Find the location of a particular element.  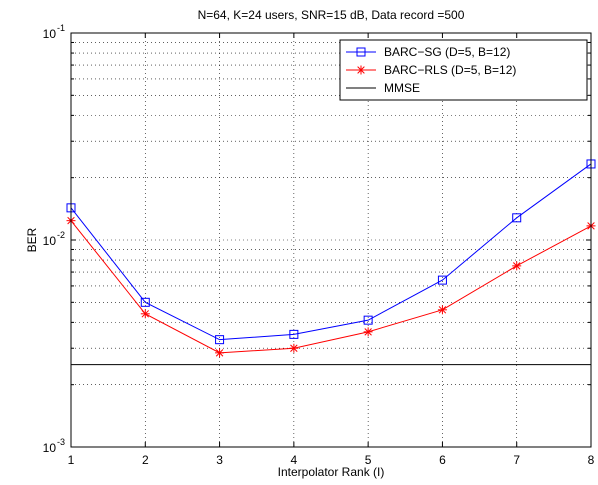

x-axis-label: Interpolator Rank (I) is located at coordinates (331, 472).